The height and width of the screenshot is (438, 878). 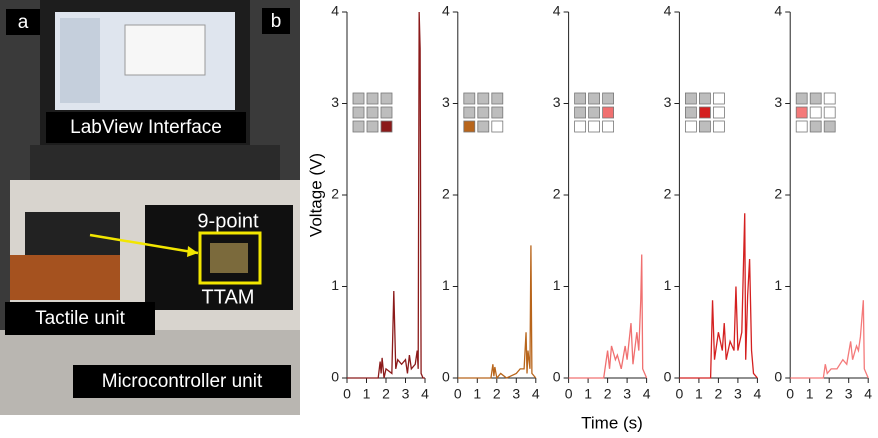 I want to click on y-axis-label: Voltage (V), so click(x=315, y=195).